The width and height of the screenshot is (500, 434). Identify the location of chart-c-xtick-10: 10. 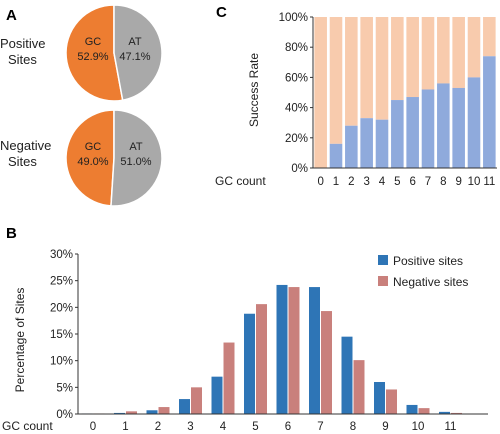
(474, 182).